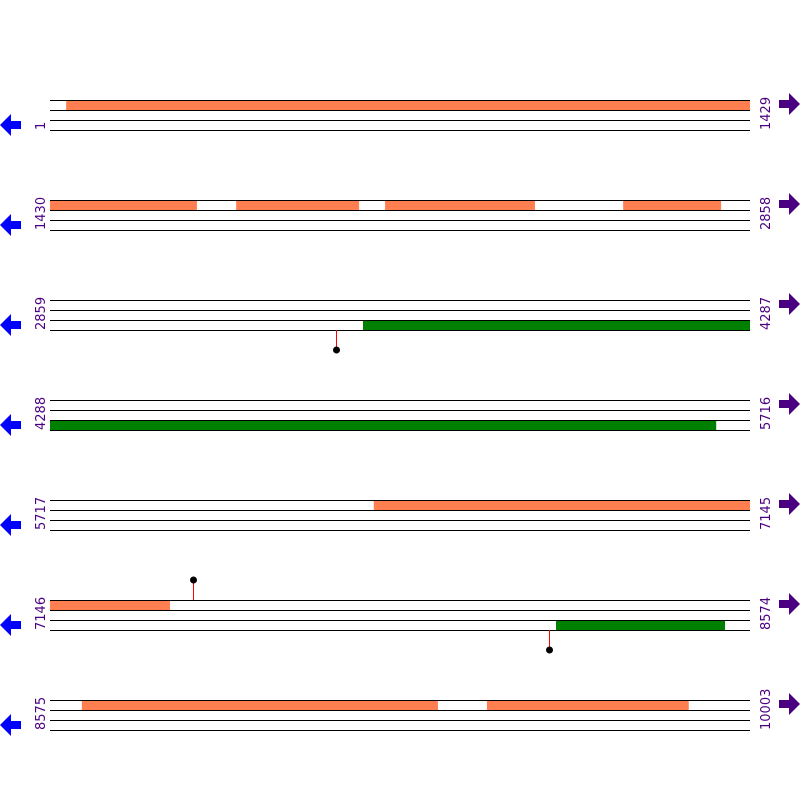 Image resolution: width=800 pixels, height=800 pixels. I want to click on row-start-label: 8575, so click(41, 713).